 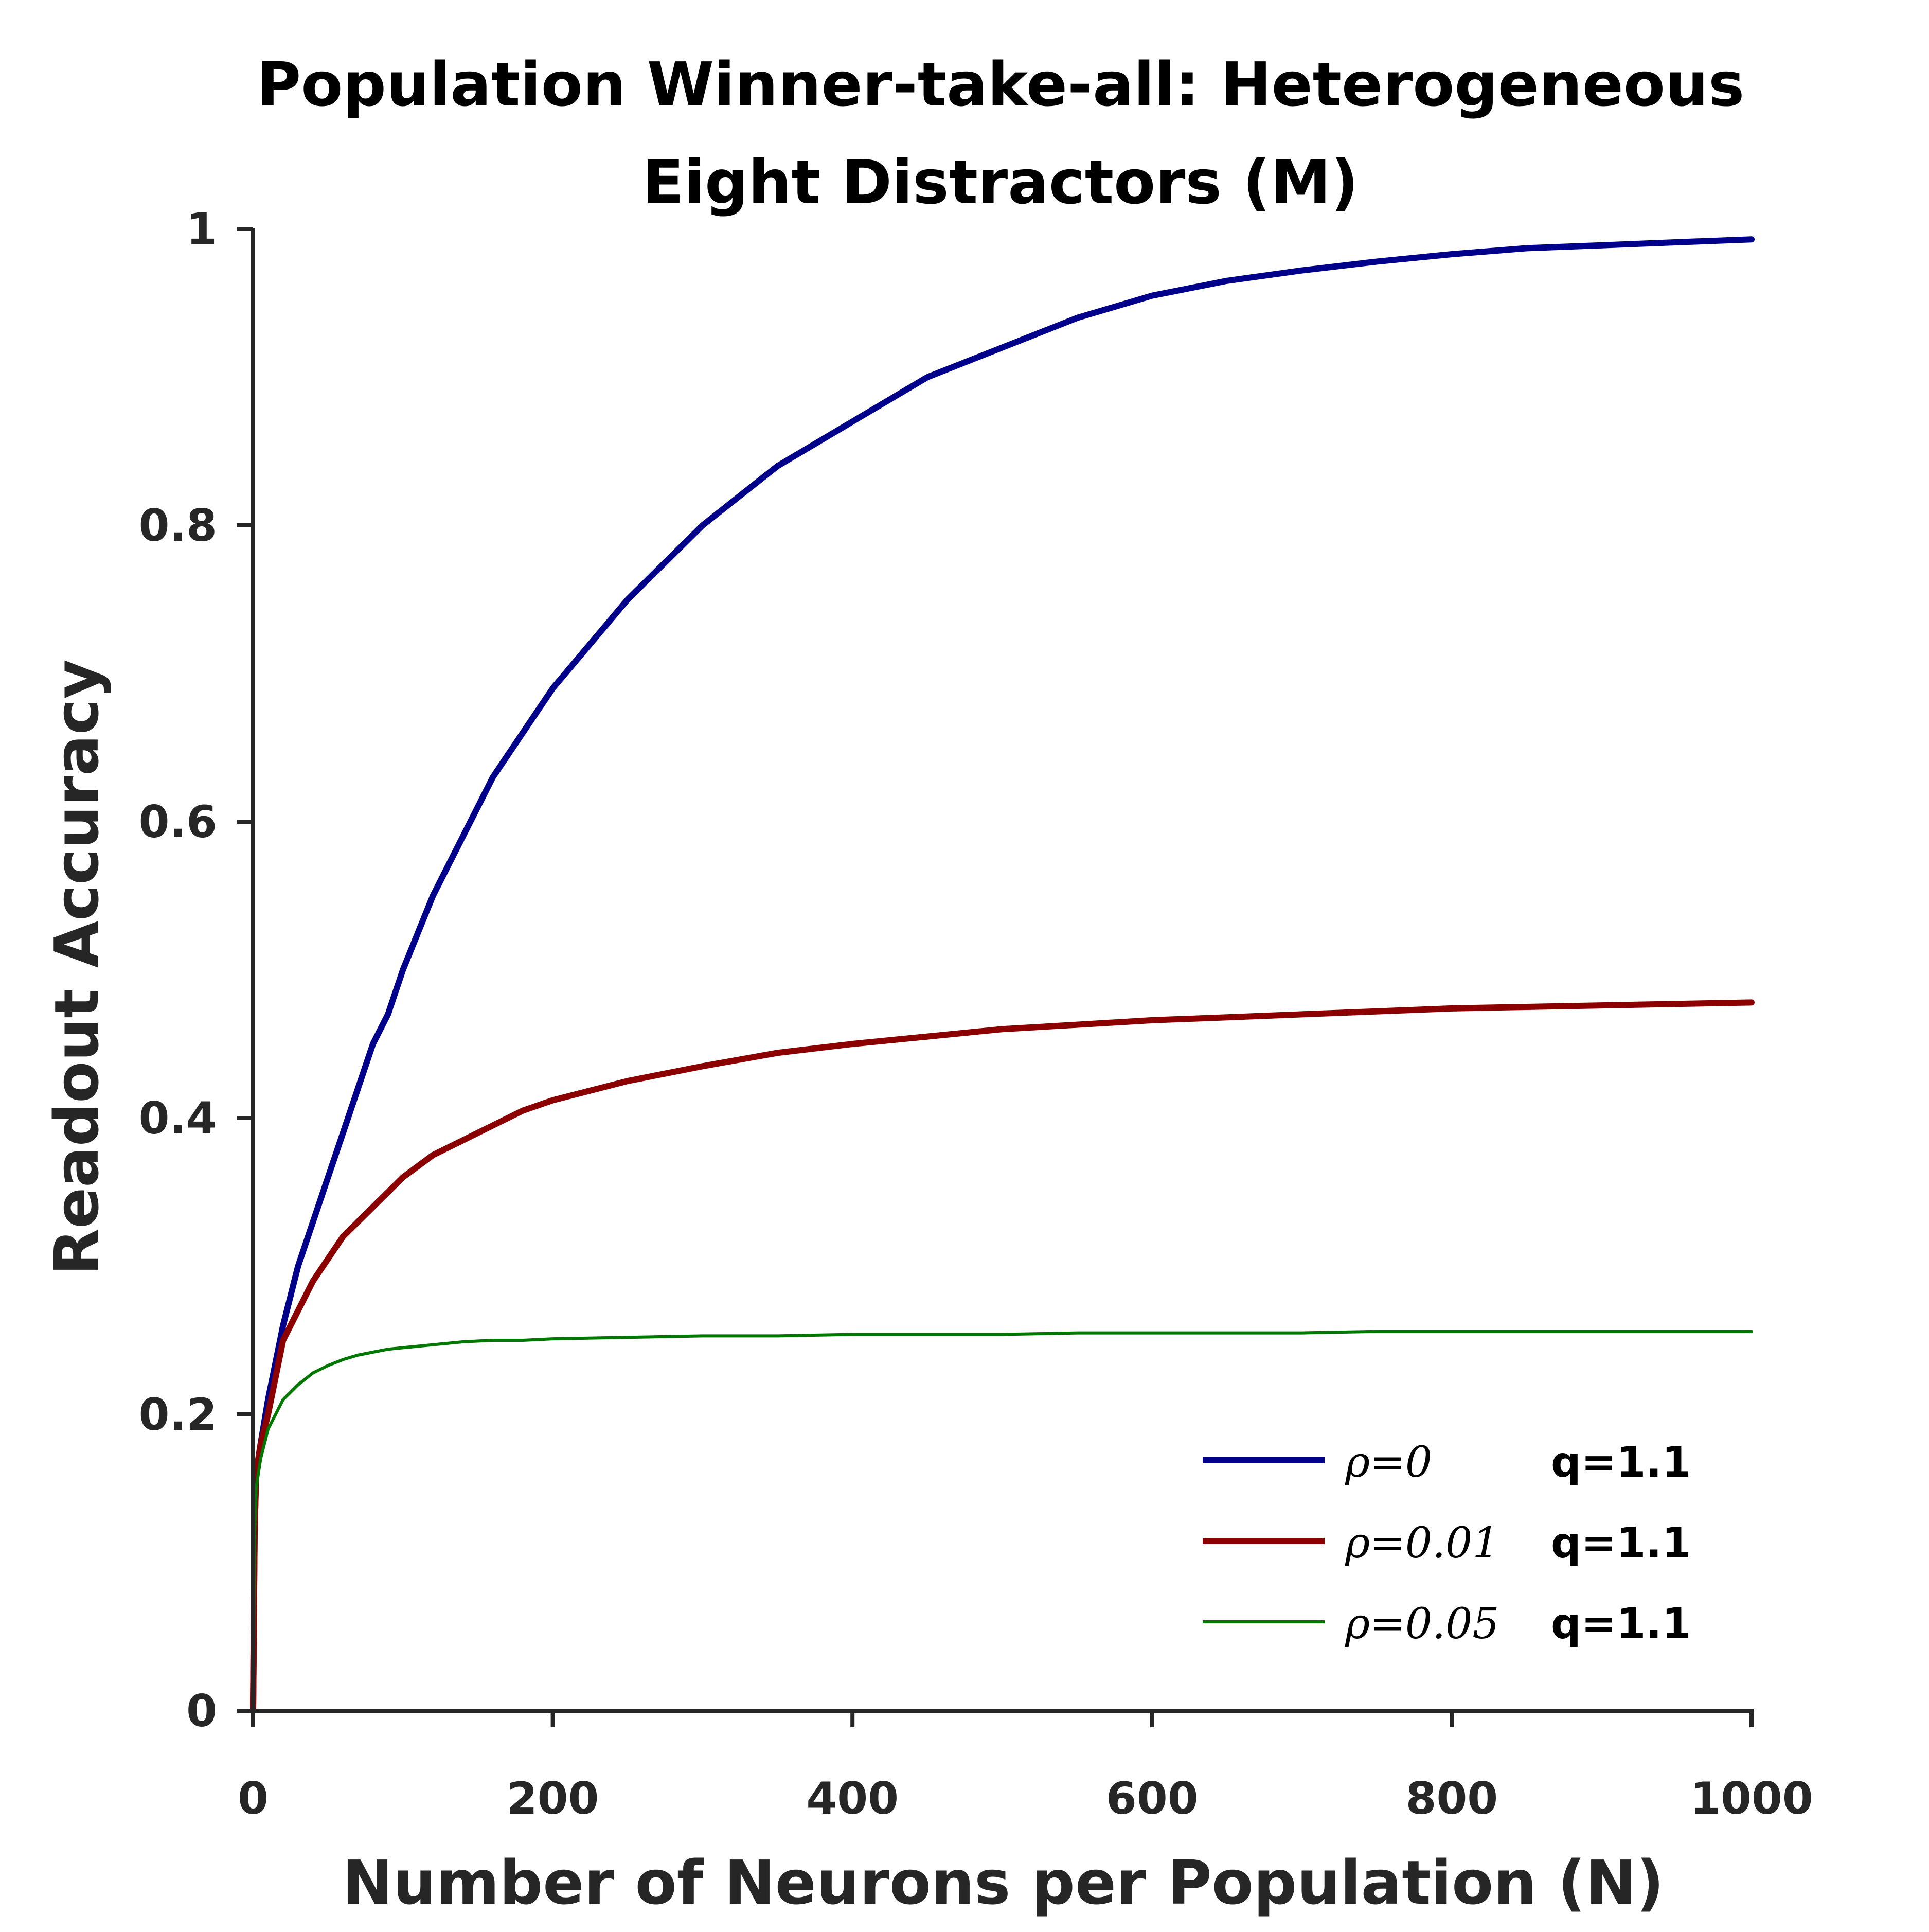 I want to click on y-tick-label-2: 0.4, so click(x=178, y=1118).